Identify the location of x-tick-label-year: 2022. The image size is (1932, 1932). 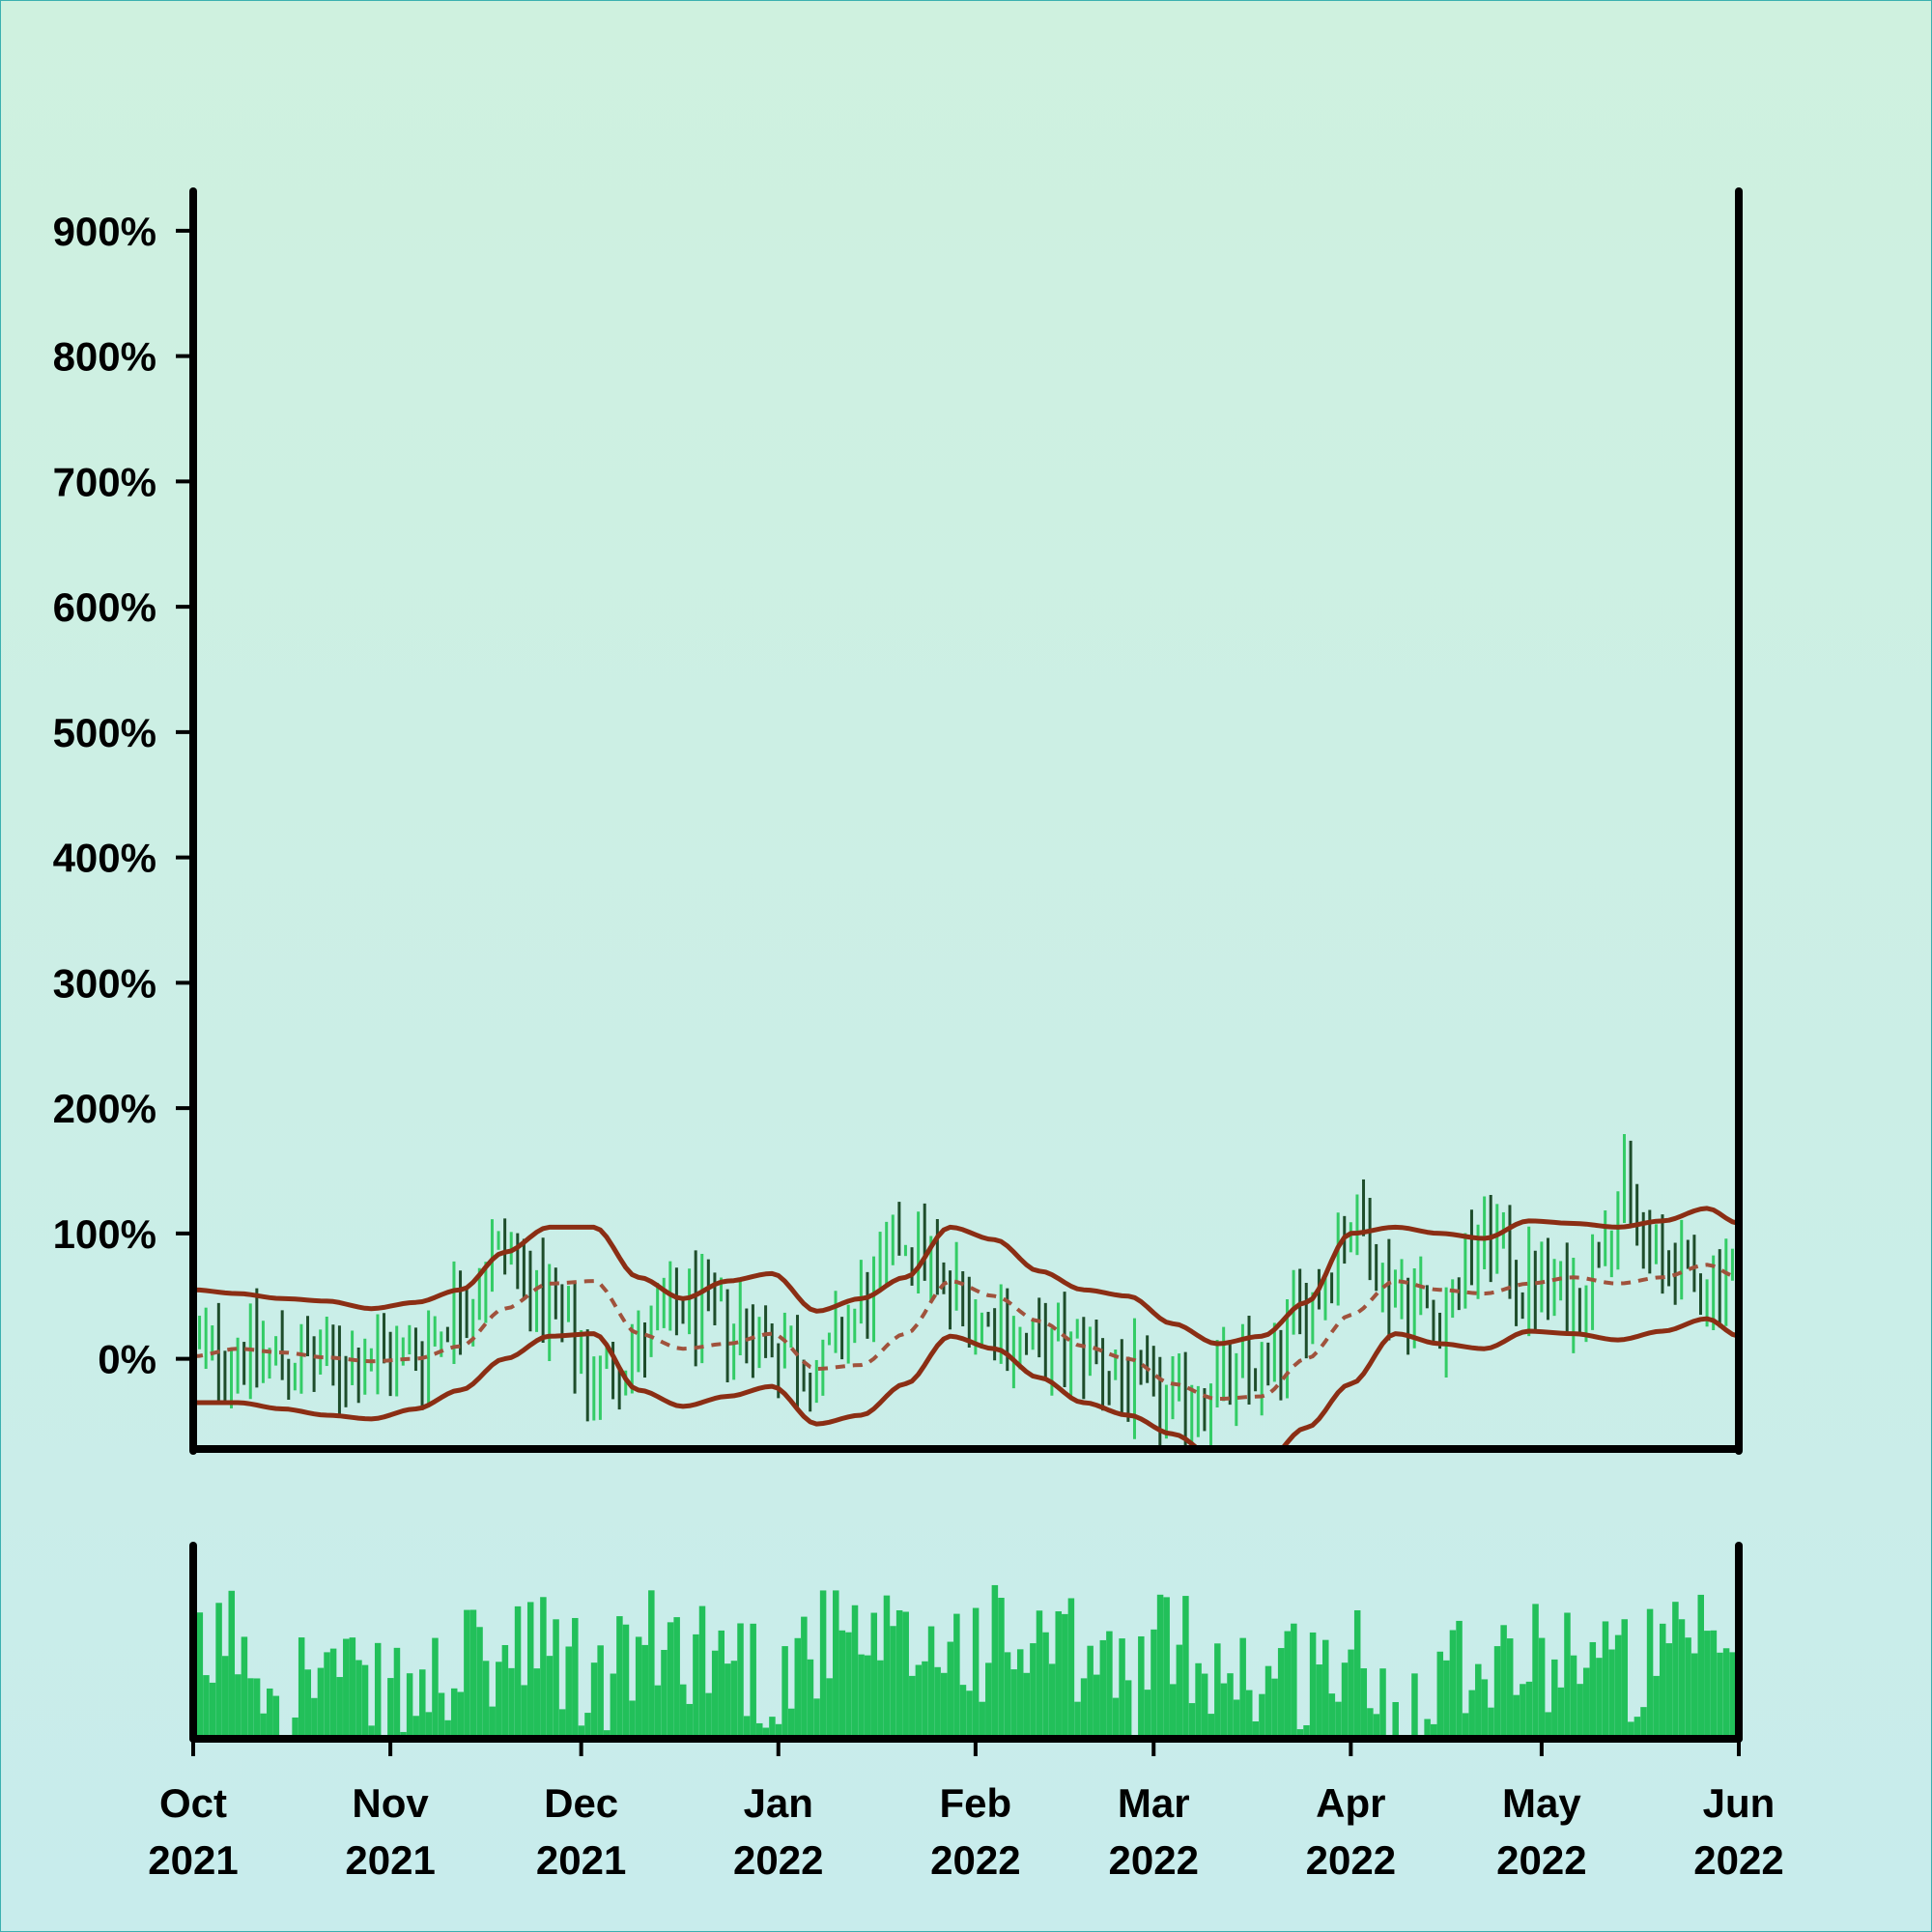
(1541, 1860).